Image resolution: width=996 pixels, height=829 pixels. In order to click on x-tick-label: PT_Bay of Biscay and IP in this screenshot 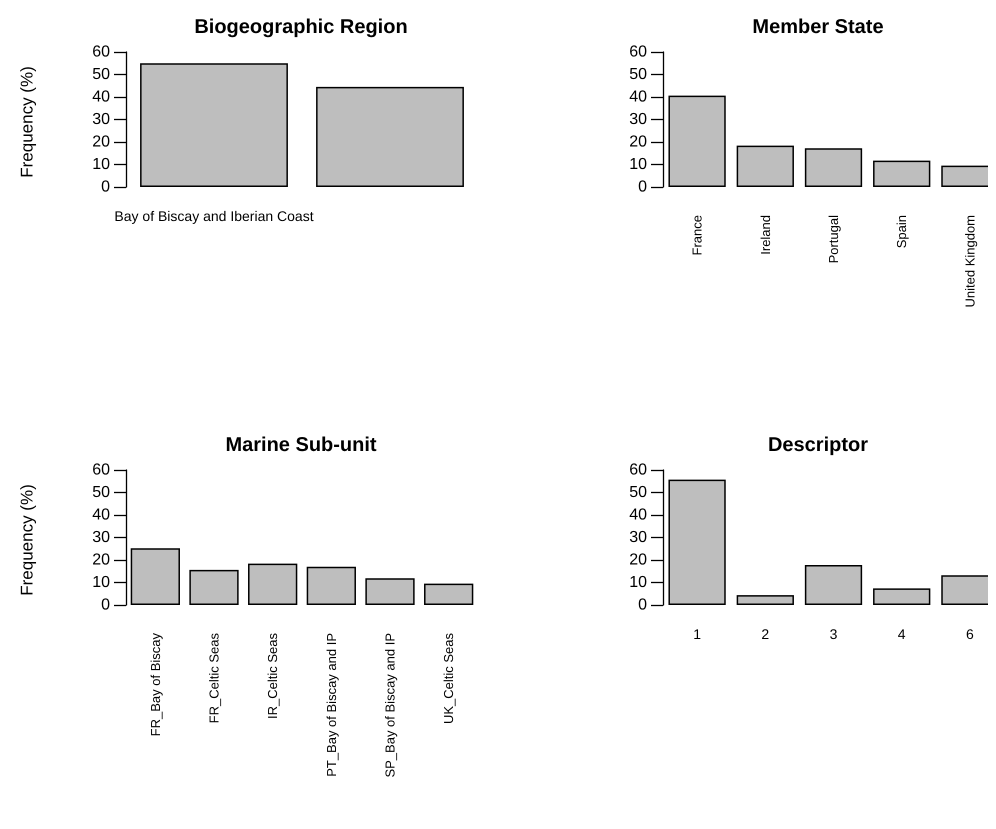, I will do `click(331, 705)`.